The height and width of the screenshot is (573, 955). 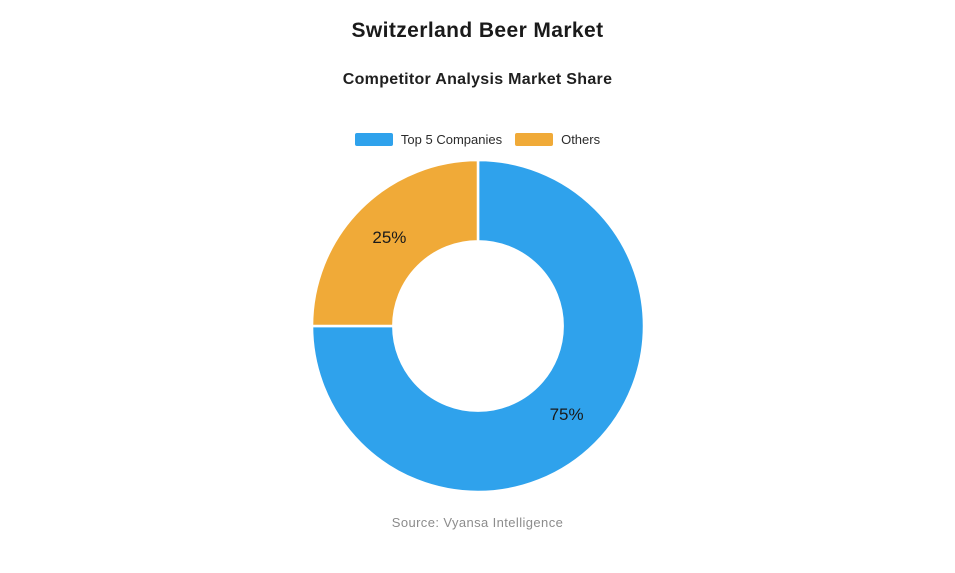 I want to click on slice-value-label: 25%, so click(x=389, y=237).